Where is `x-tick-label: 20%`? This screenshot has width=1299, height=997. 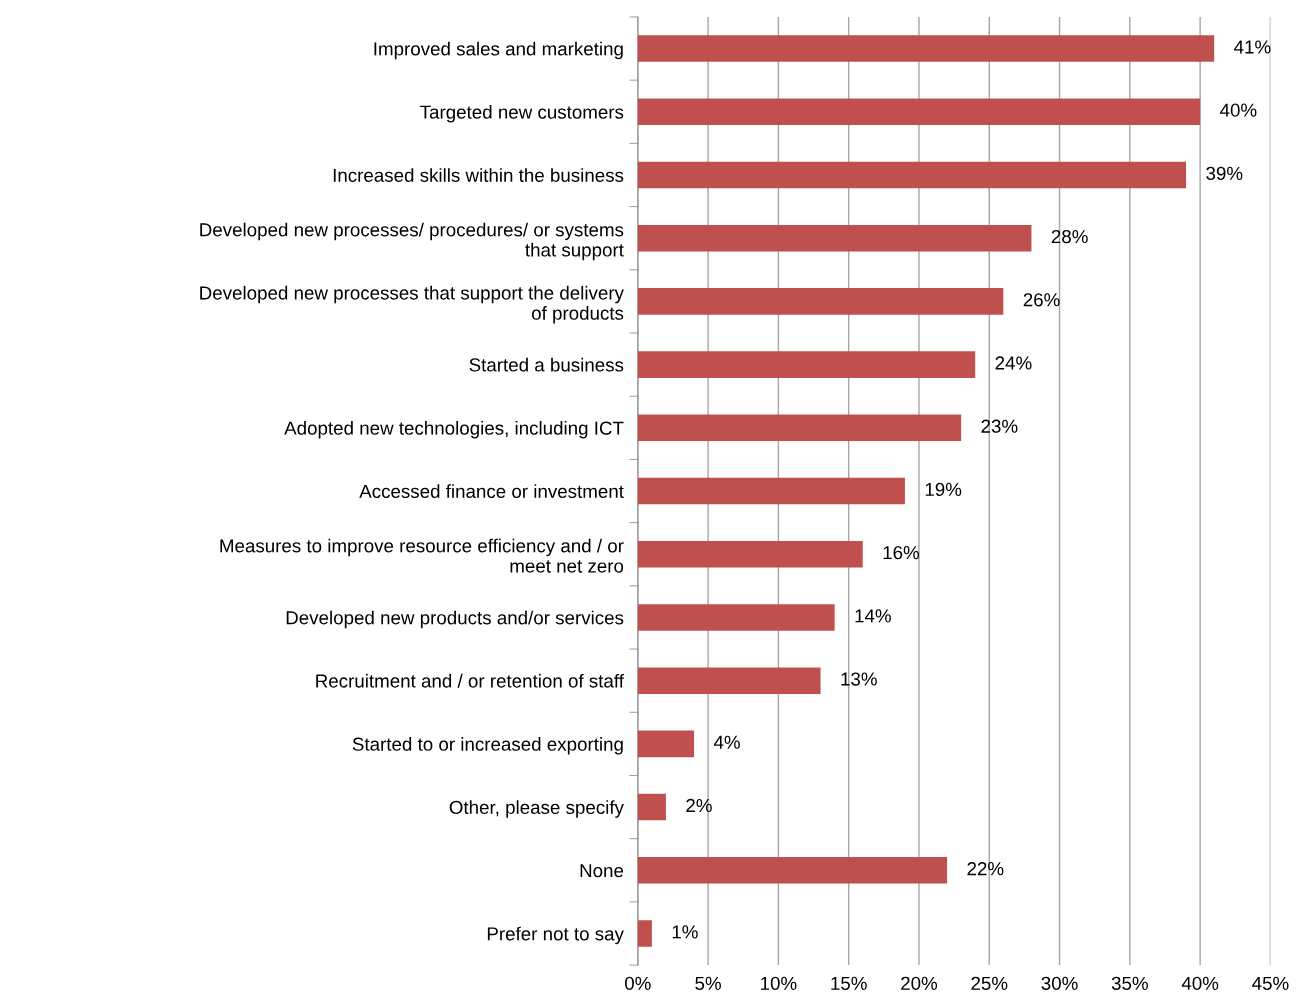
x-tick-label: 20% is located at coordinates (919, 983).